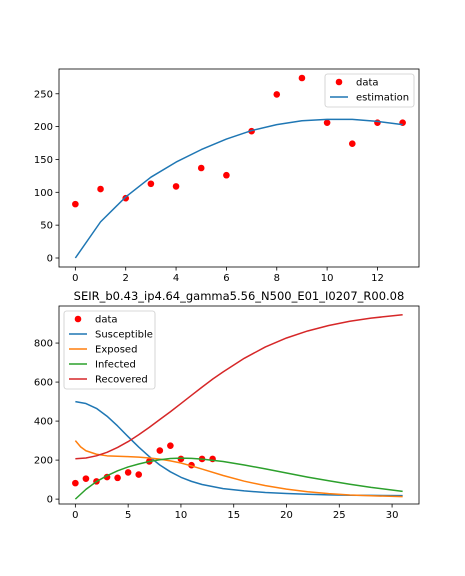 Image resolution: width=465 pixels, height=576 pixels. I want to click on x-tick-label: 30, so click(392, 515).